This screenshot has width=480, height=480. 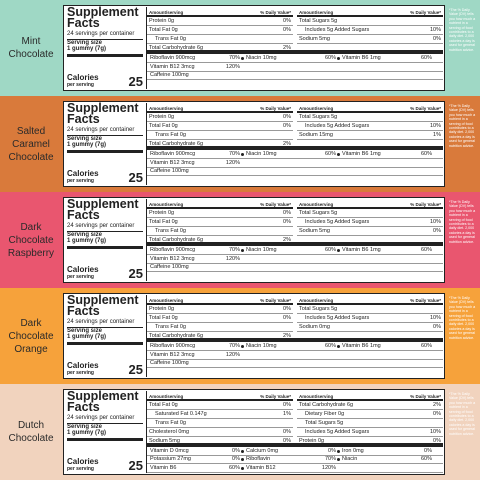 I want to click on vitamin-label: Vitamin B12 3mcg, so click(x=172, y=66).